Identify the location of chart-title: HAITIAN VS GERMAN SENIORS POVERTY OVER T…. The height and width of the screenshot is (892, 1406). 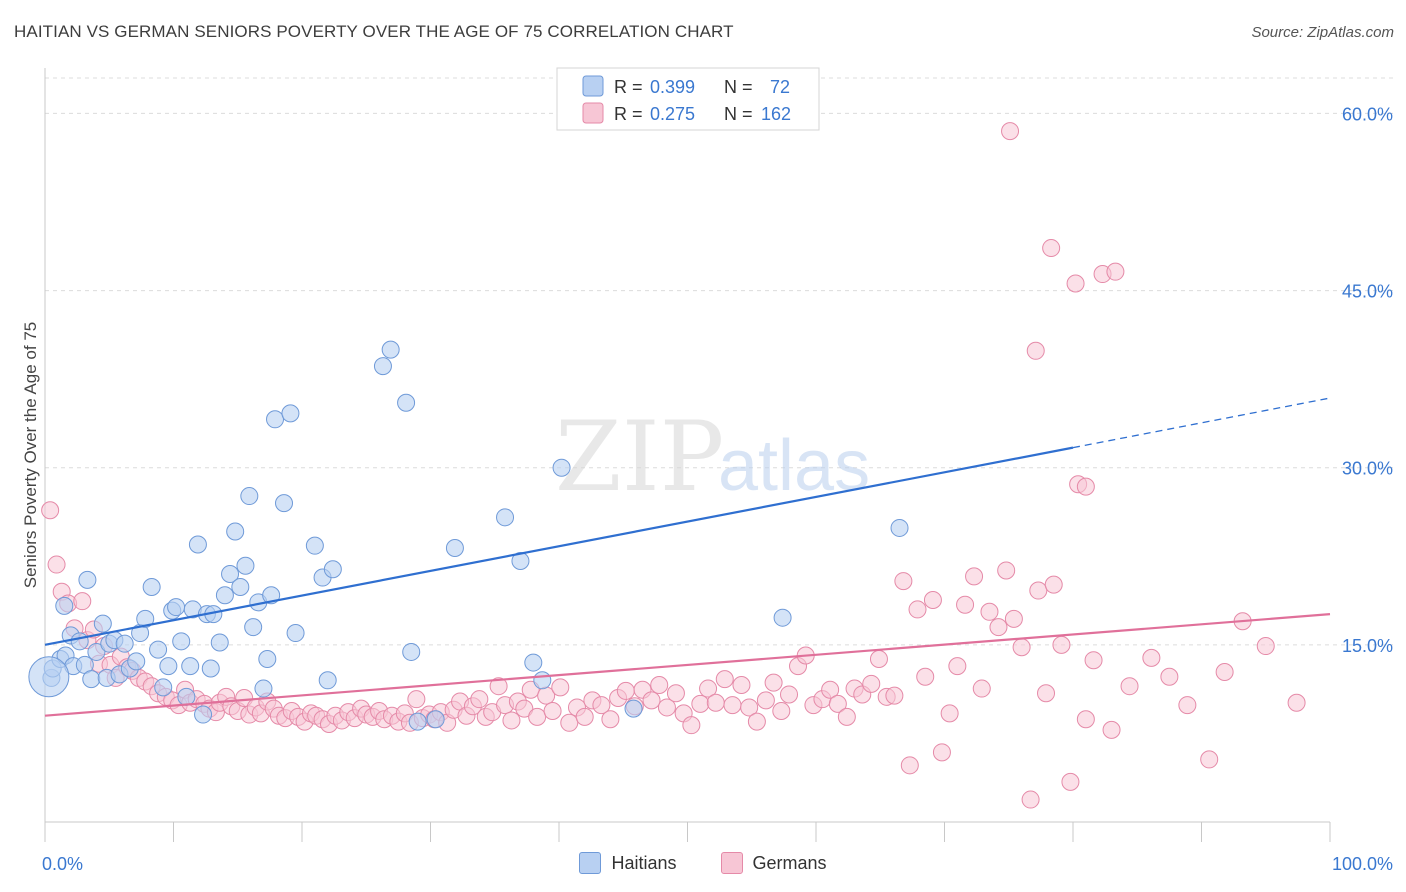
(374, 31).